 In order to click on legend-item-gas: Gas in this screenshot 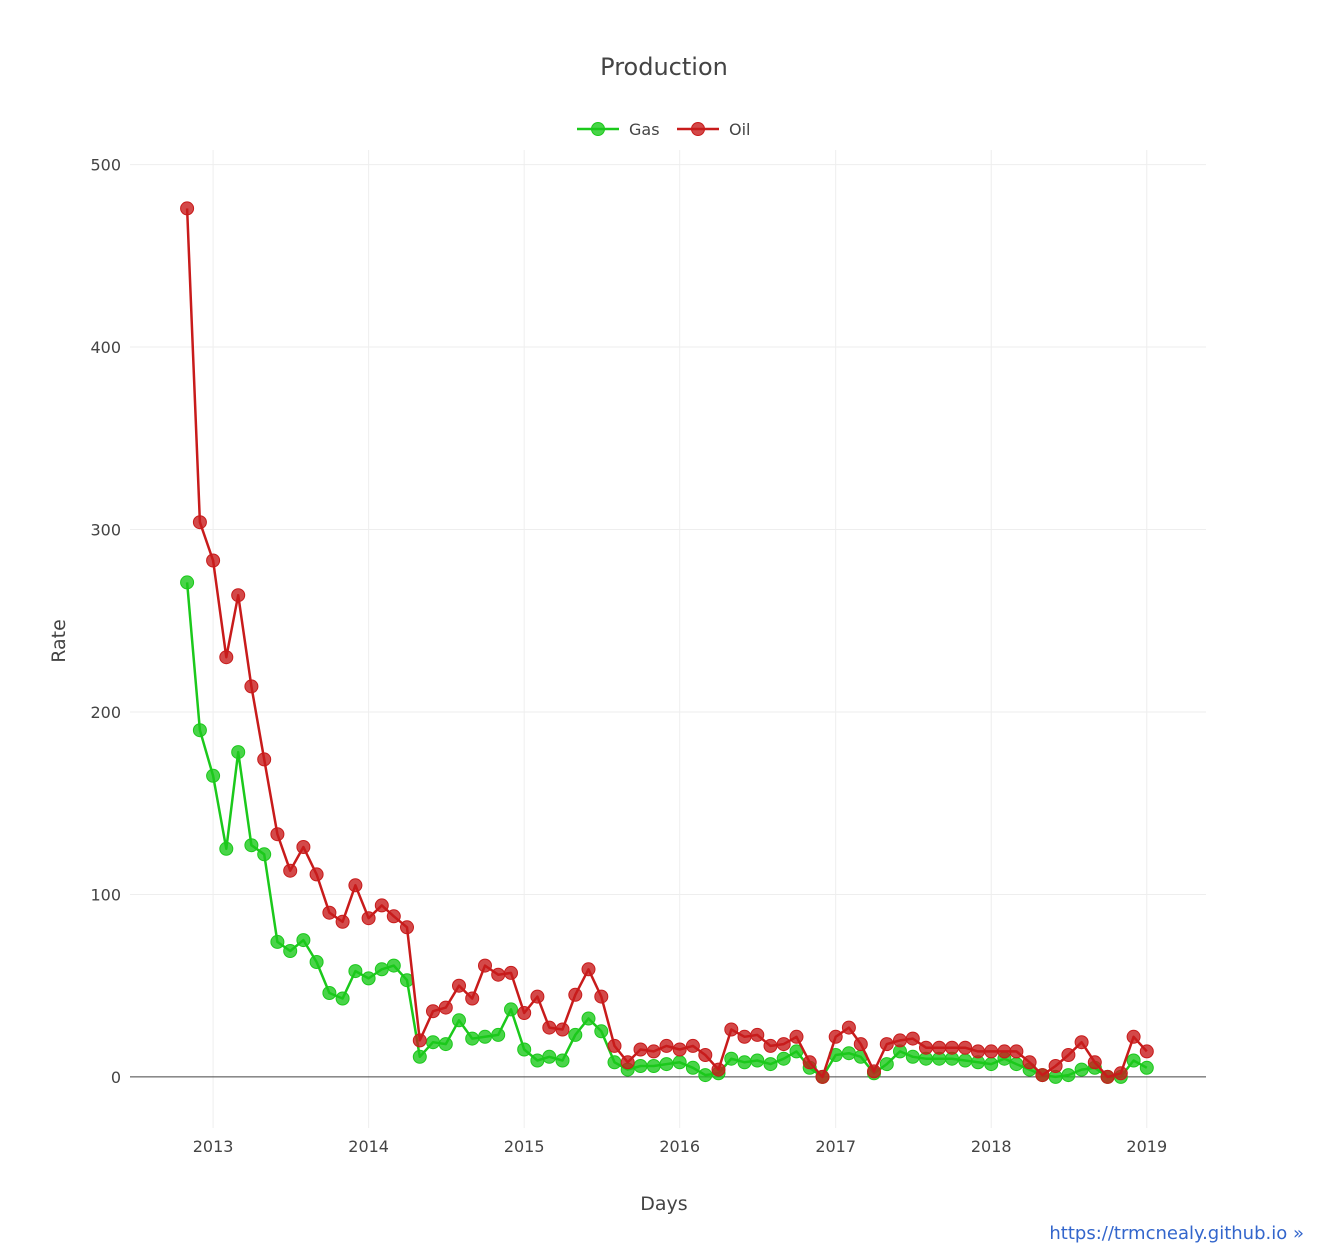, I will do `click(618, 129)`.